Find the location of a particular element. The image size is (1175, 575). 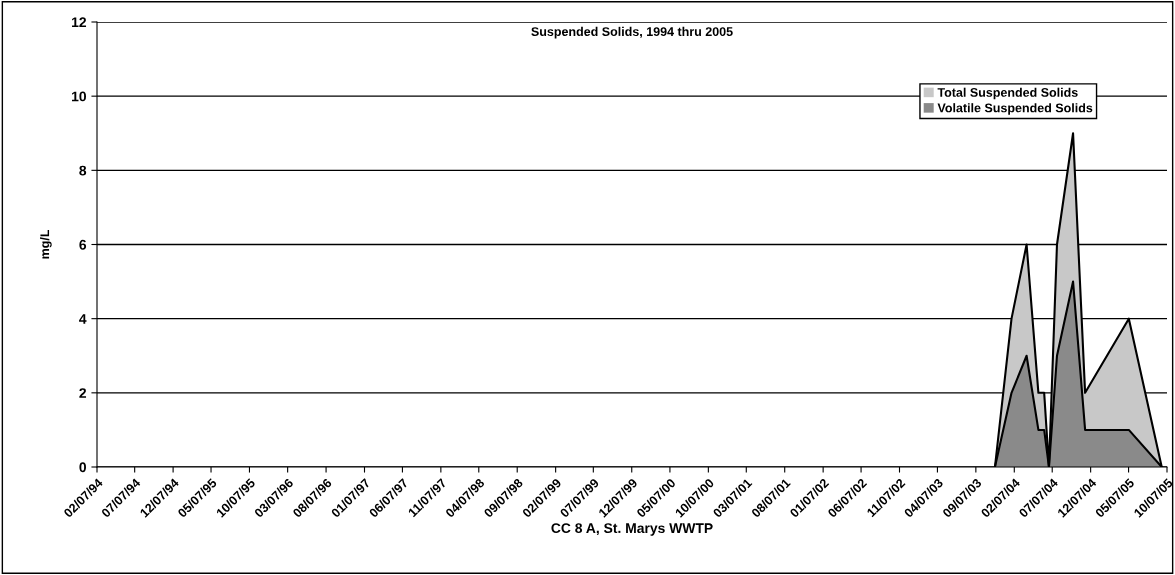

legend-label: Volatile Suspended Solids is located at coordinates (1015, 109).